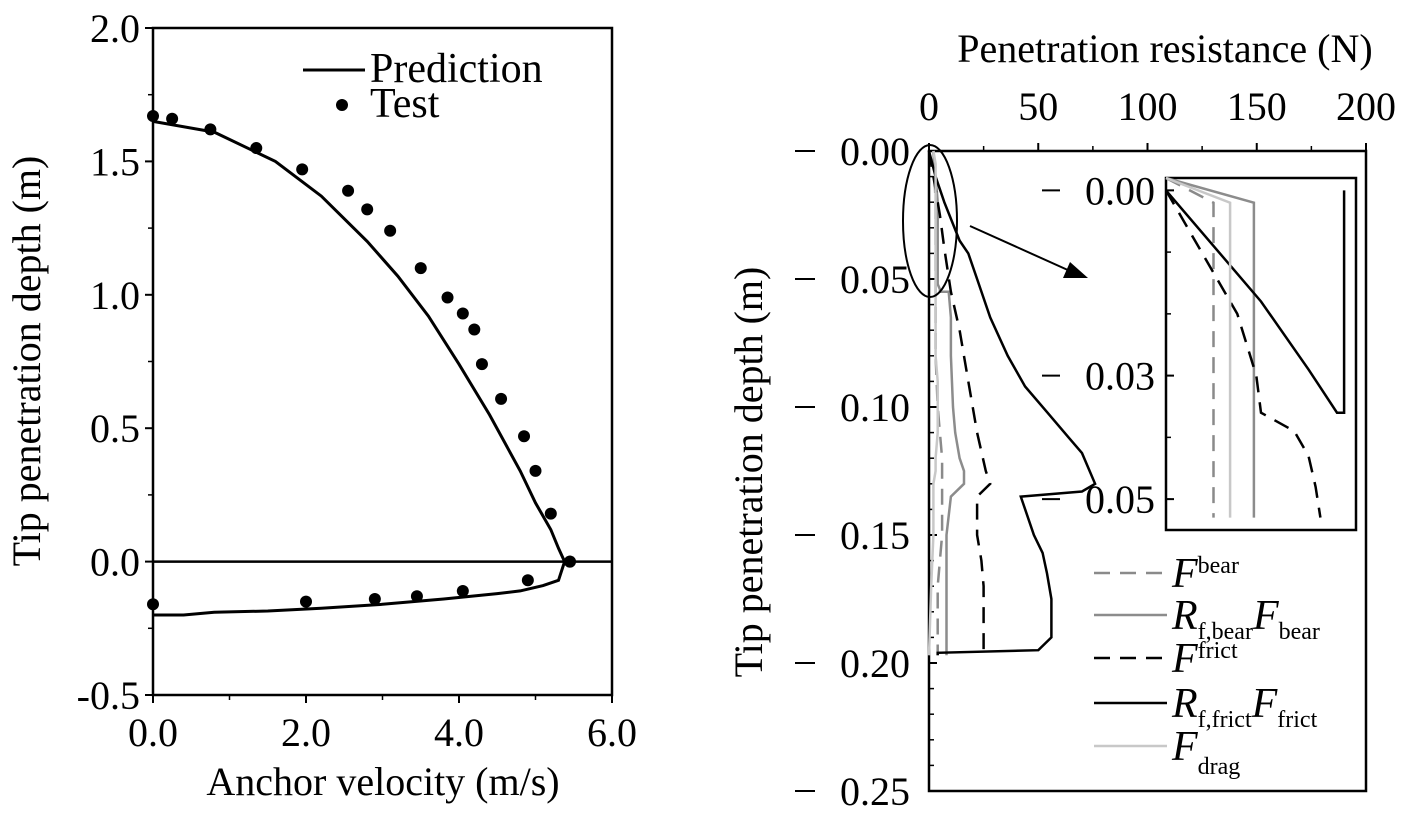  What do you see at coordinates (1108, 345) in the screenshot?
I see `inset-axis-ticks: 0.00 0.03 0.05` at bounding box center [1108, 345].